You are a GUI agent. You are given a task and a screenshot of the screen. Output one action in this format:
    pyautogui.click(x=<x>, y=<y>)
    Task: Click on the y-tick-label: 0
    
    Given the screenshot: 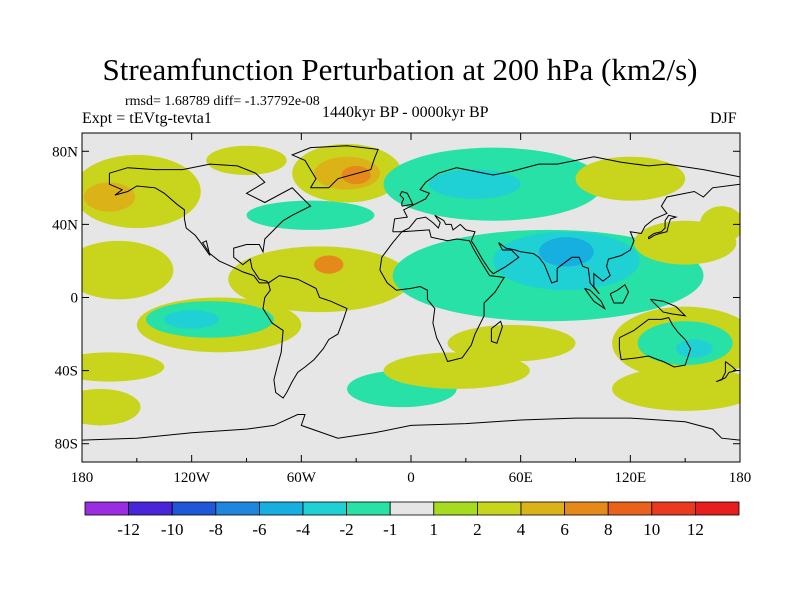 What is the action you would take?
    pyautogui.click(x=75, y=299)
    